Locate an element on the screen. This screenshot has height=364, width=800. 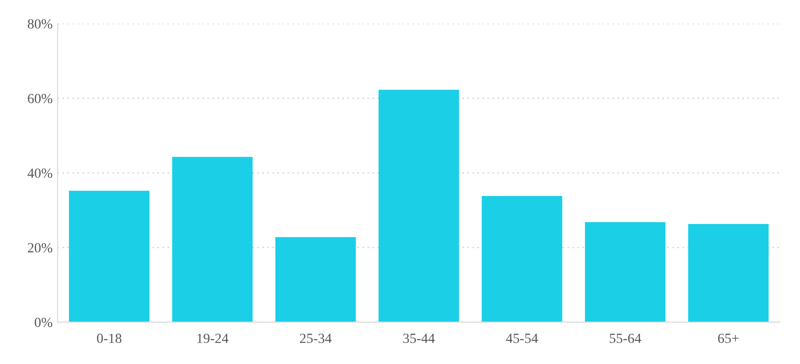
x-tick-label: 55-64 is located at coordinates (626, 339).